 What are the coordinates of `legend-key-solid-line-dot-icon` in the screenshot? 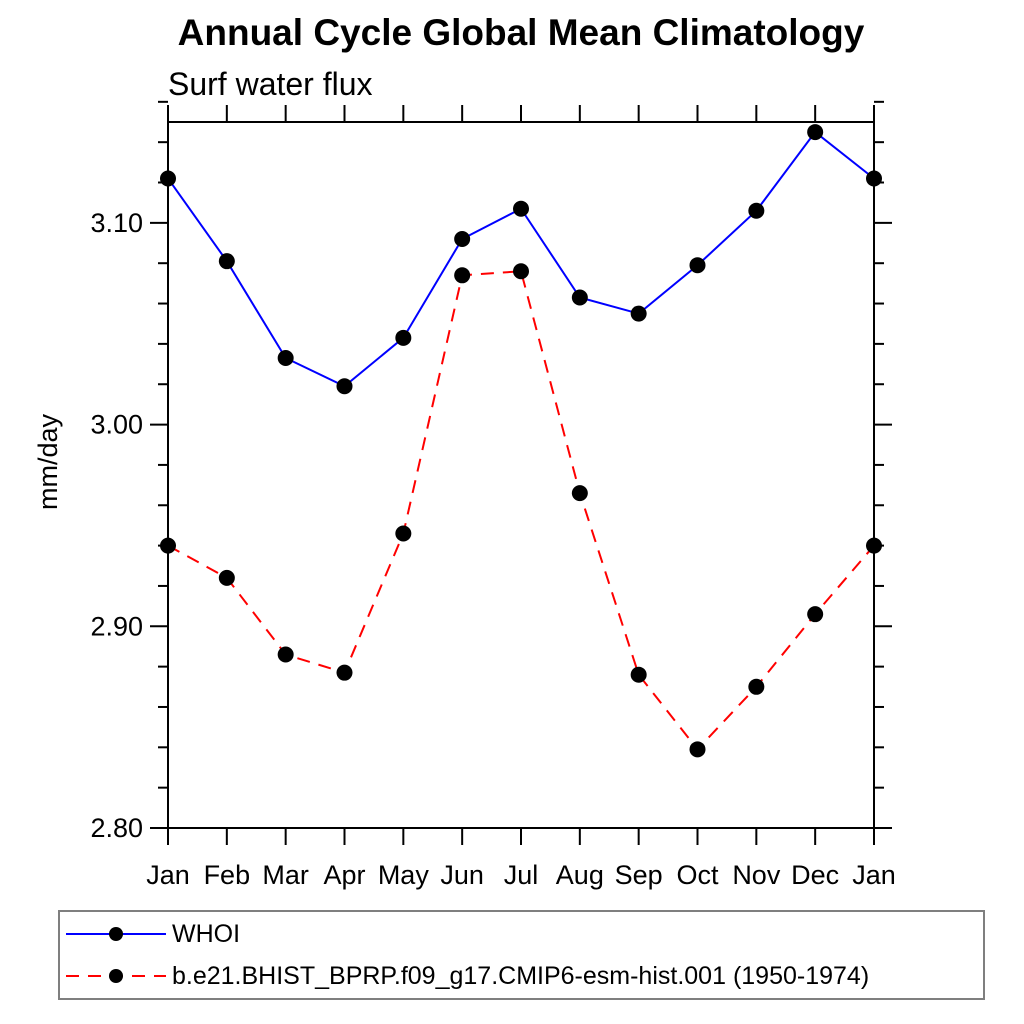 It's located at (116, 934).